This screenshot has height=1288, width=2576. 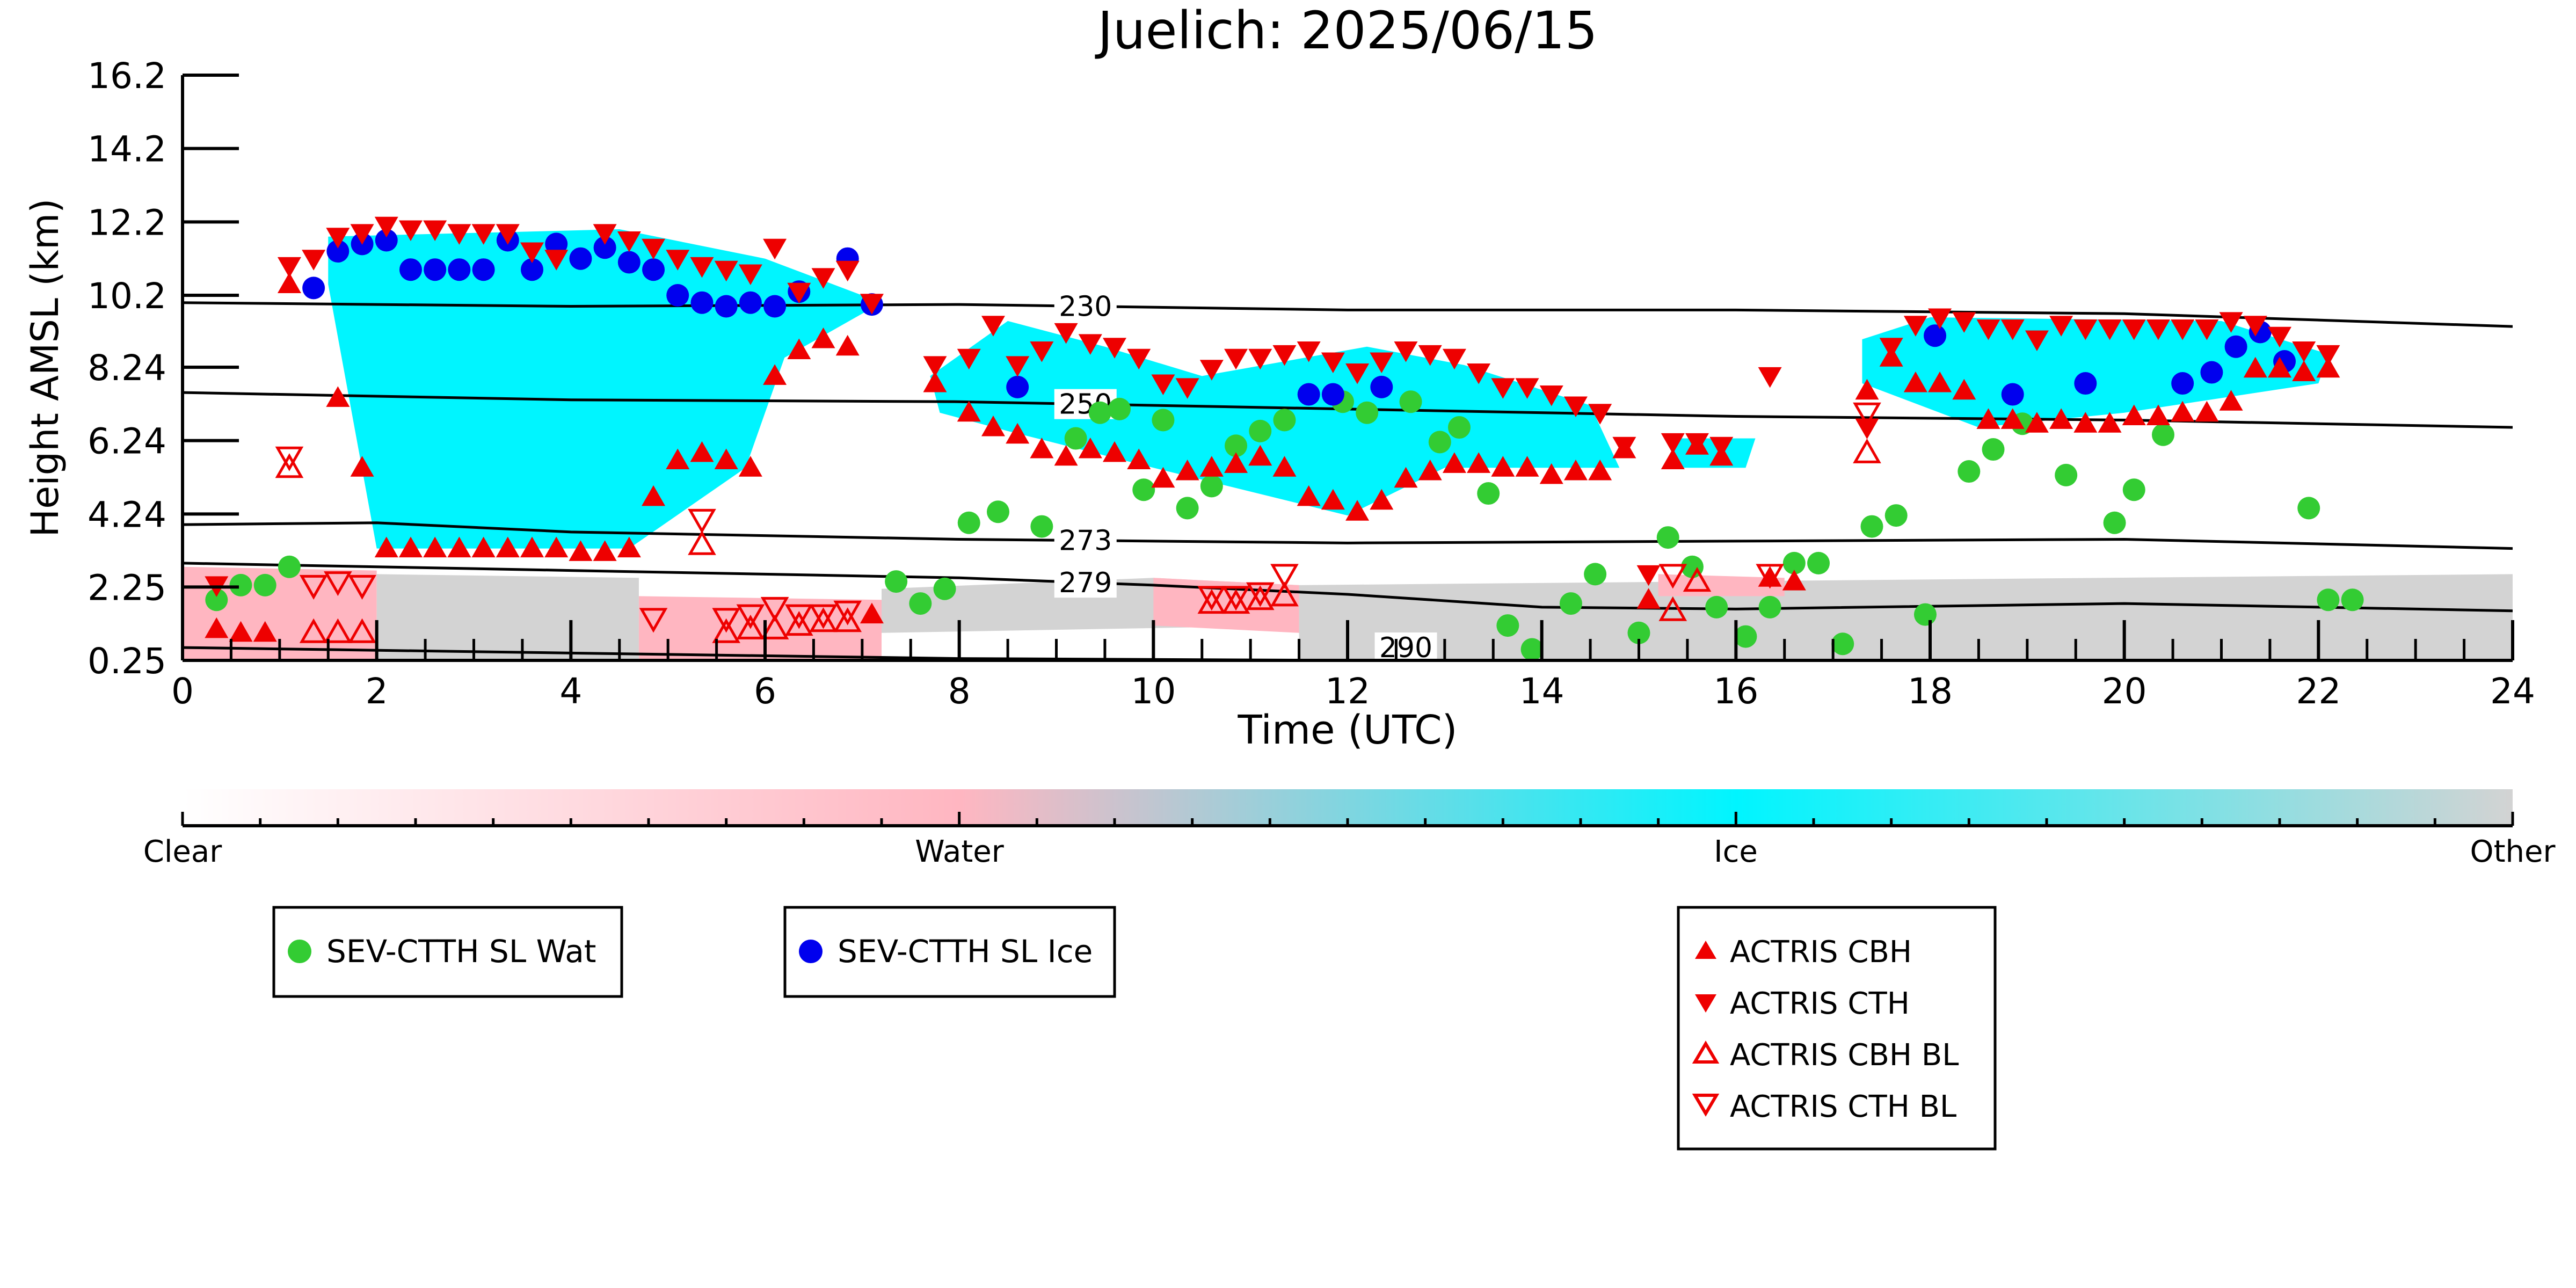 I want to click on contour-label-bg, so click(x=1085, y=582).